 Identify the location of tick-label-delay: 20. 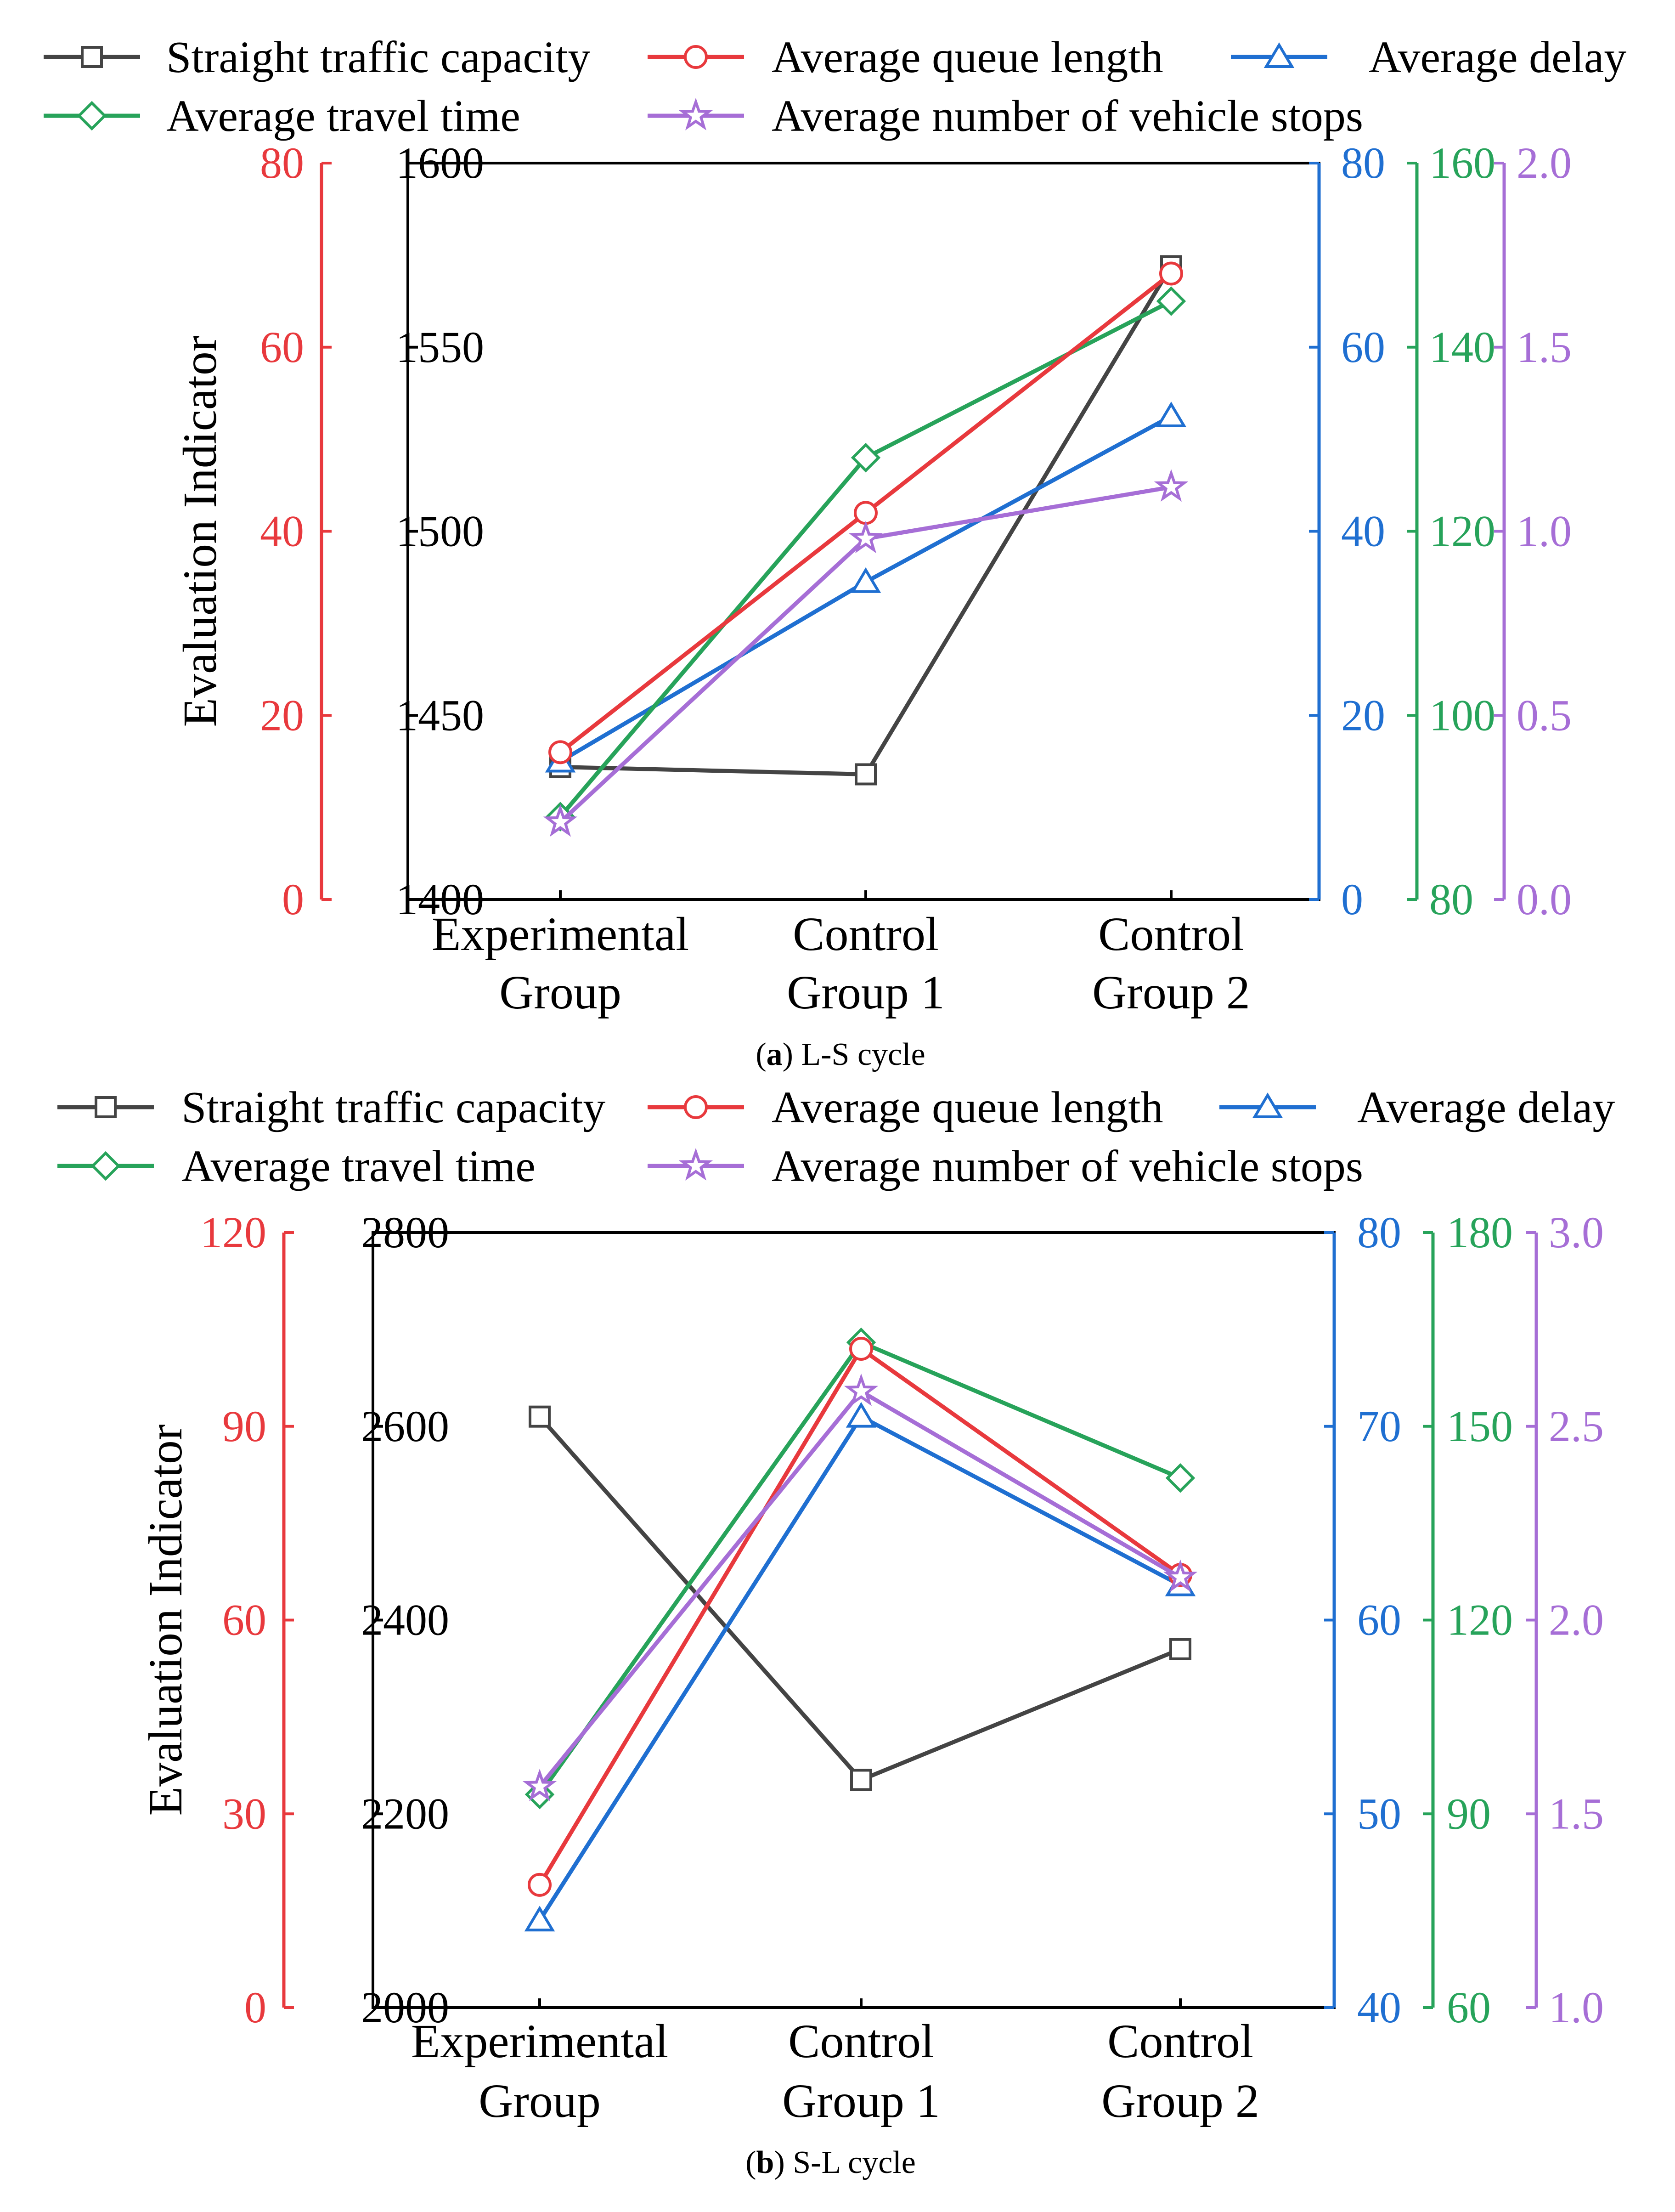
(1363, 715).